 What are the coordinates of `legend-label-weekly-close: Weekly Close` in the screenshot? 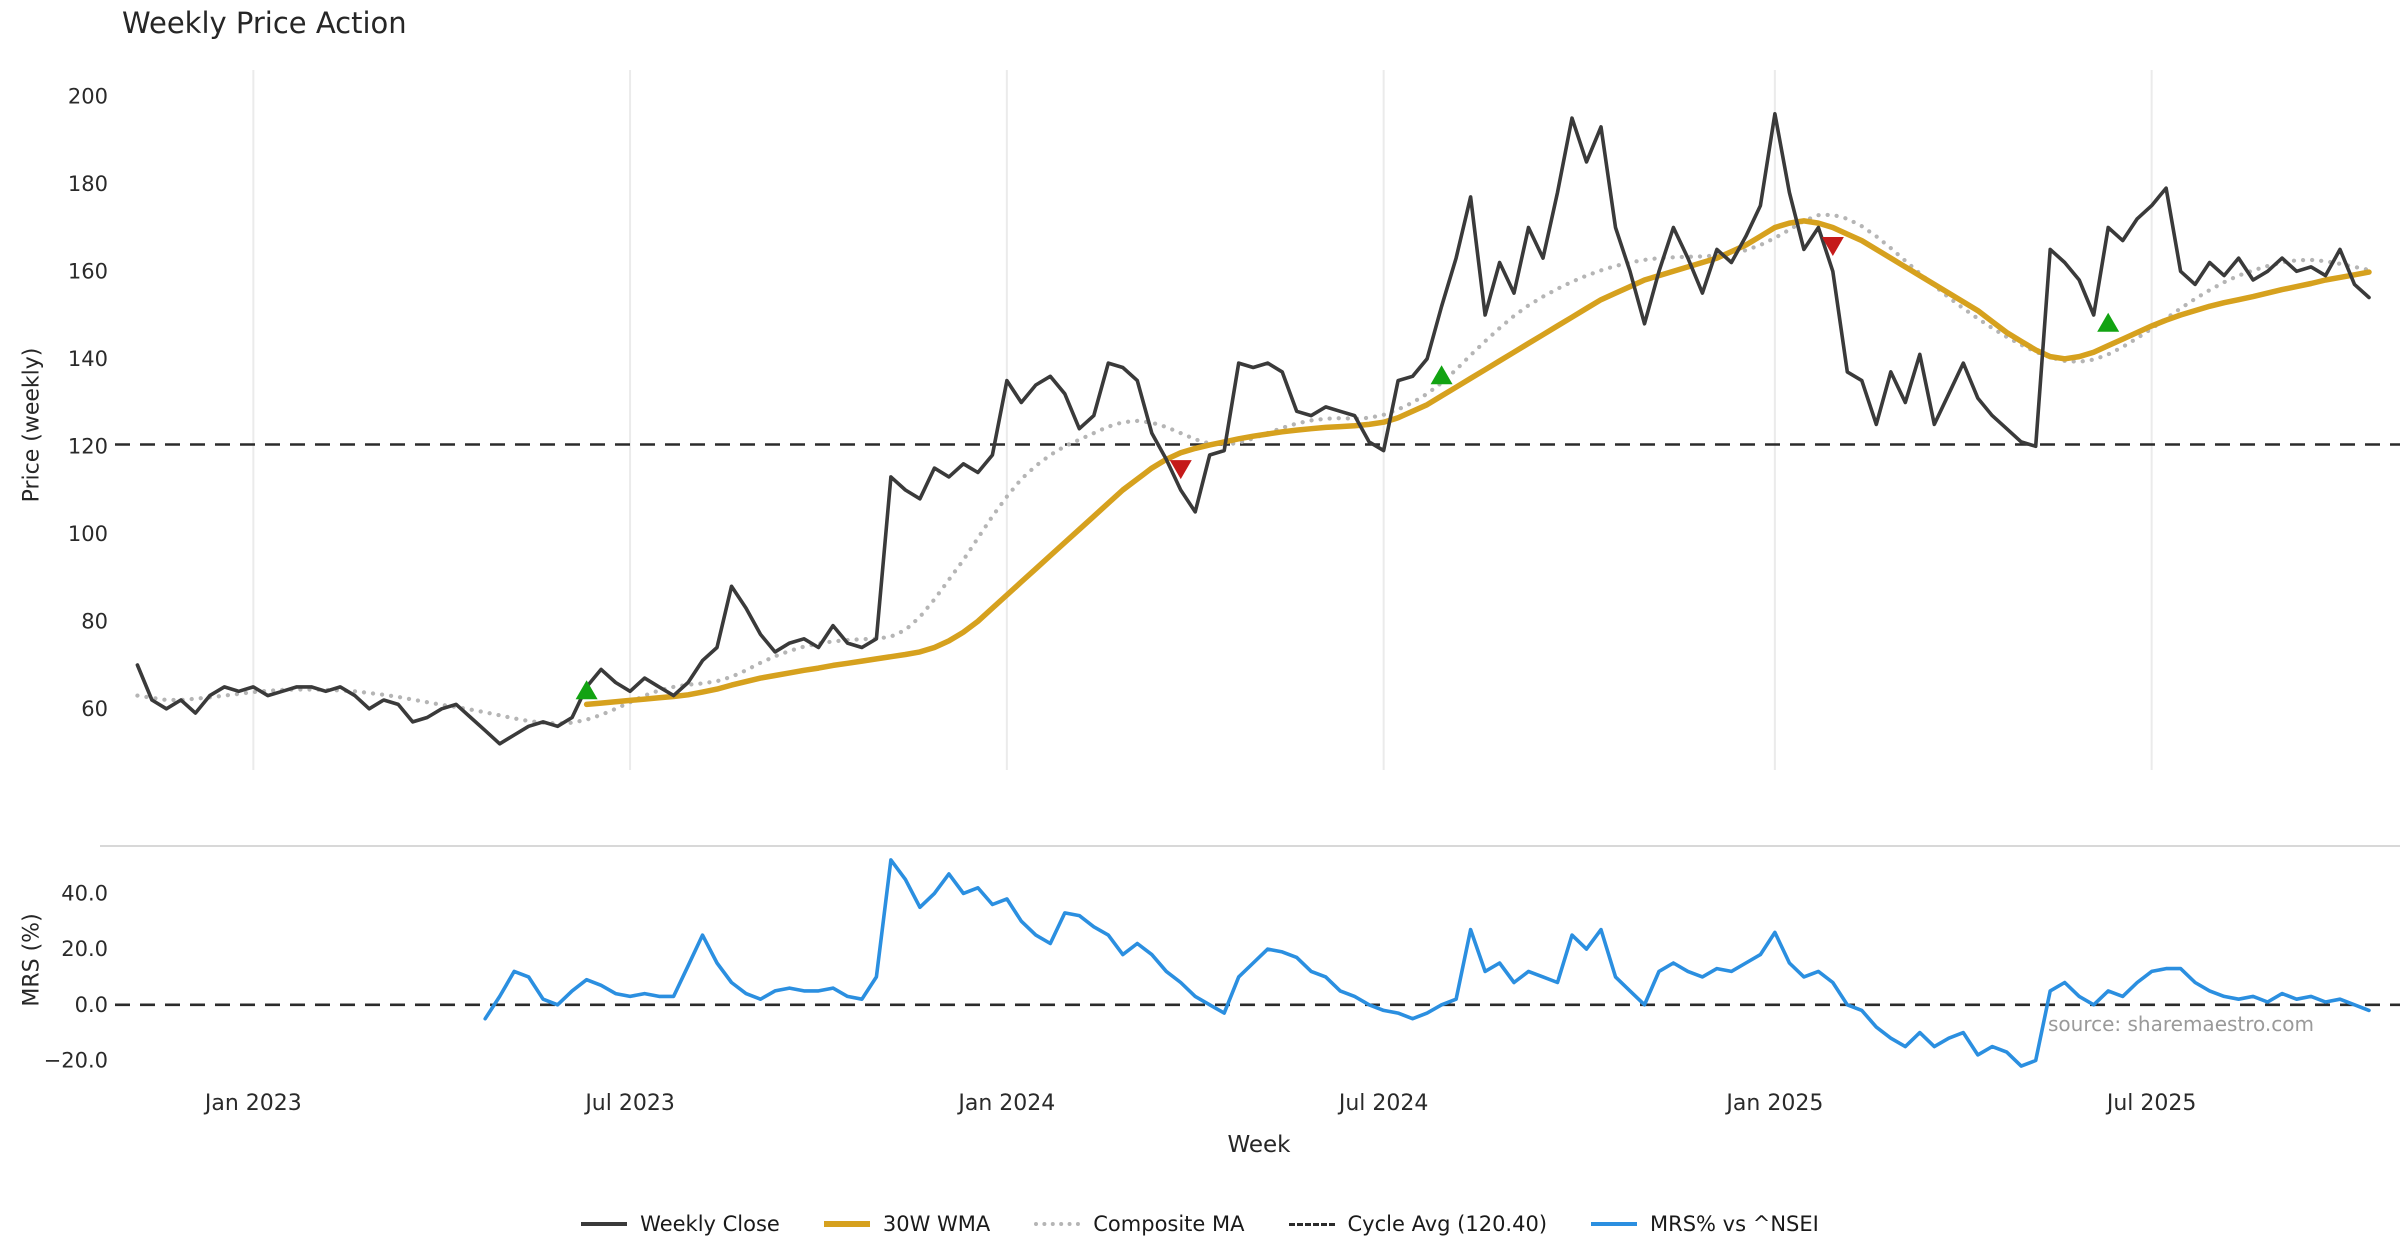 It's located at (710, 1224).